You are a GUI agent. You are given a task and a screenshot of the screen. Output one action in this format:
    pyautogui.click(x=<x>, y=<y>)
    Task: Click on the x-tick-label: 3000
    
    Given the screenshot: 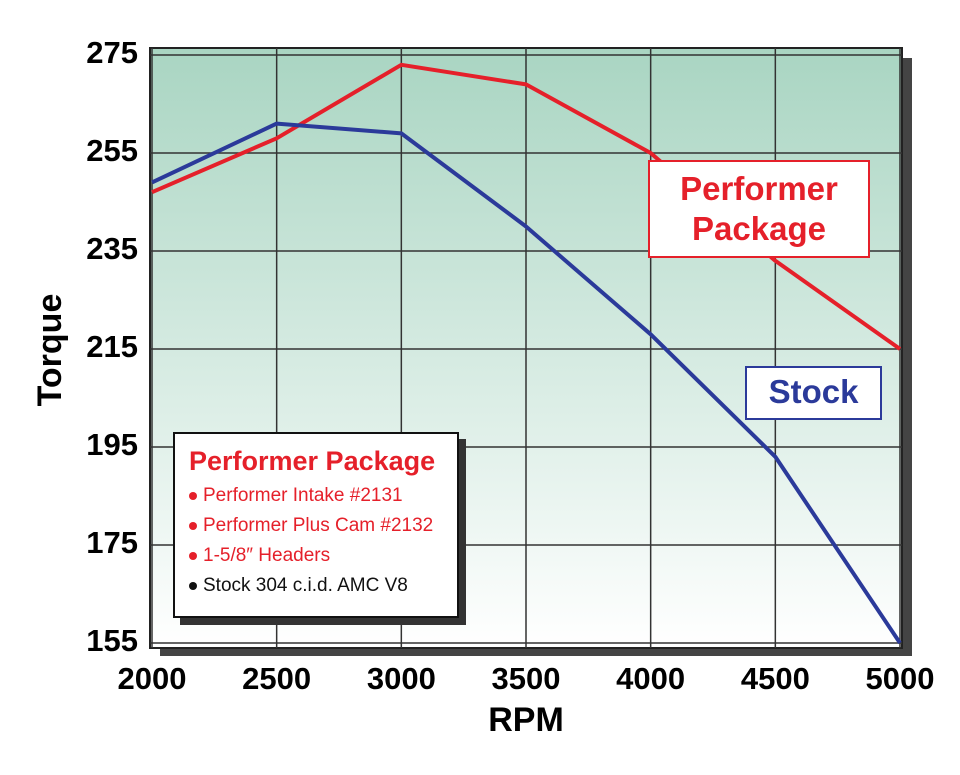 What is the action you would take?
    pyautogui.click(x=401, y=678)
    